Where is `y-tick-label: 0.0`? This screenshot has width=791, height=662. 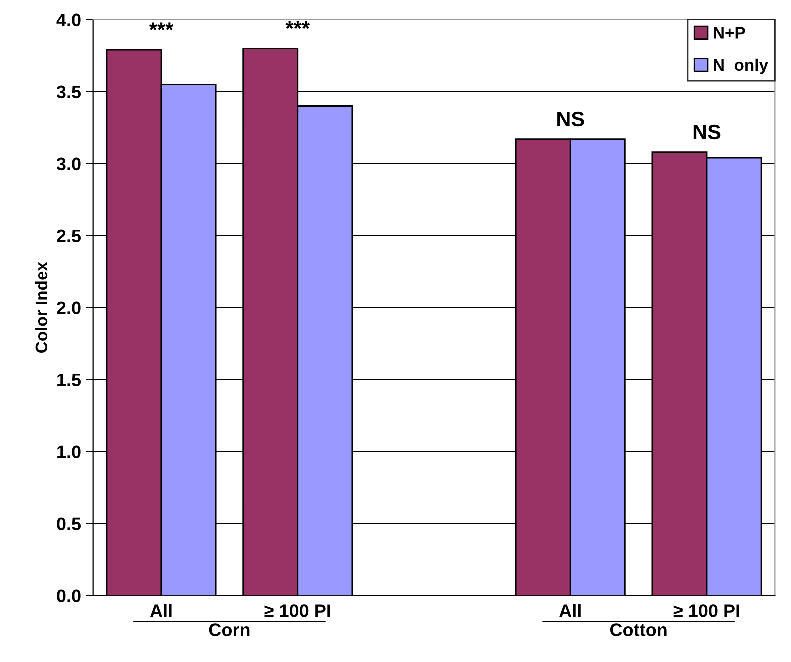
y-tick-label: 0.0 is located at coordinates (69, 596).